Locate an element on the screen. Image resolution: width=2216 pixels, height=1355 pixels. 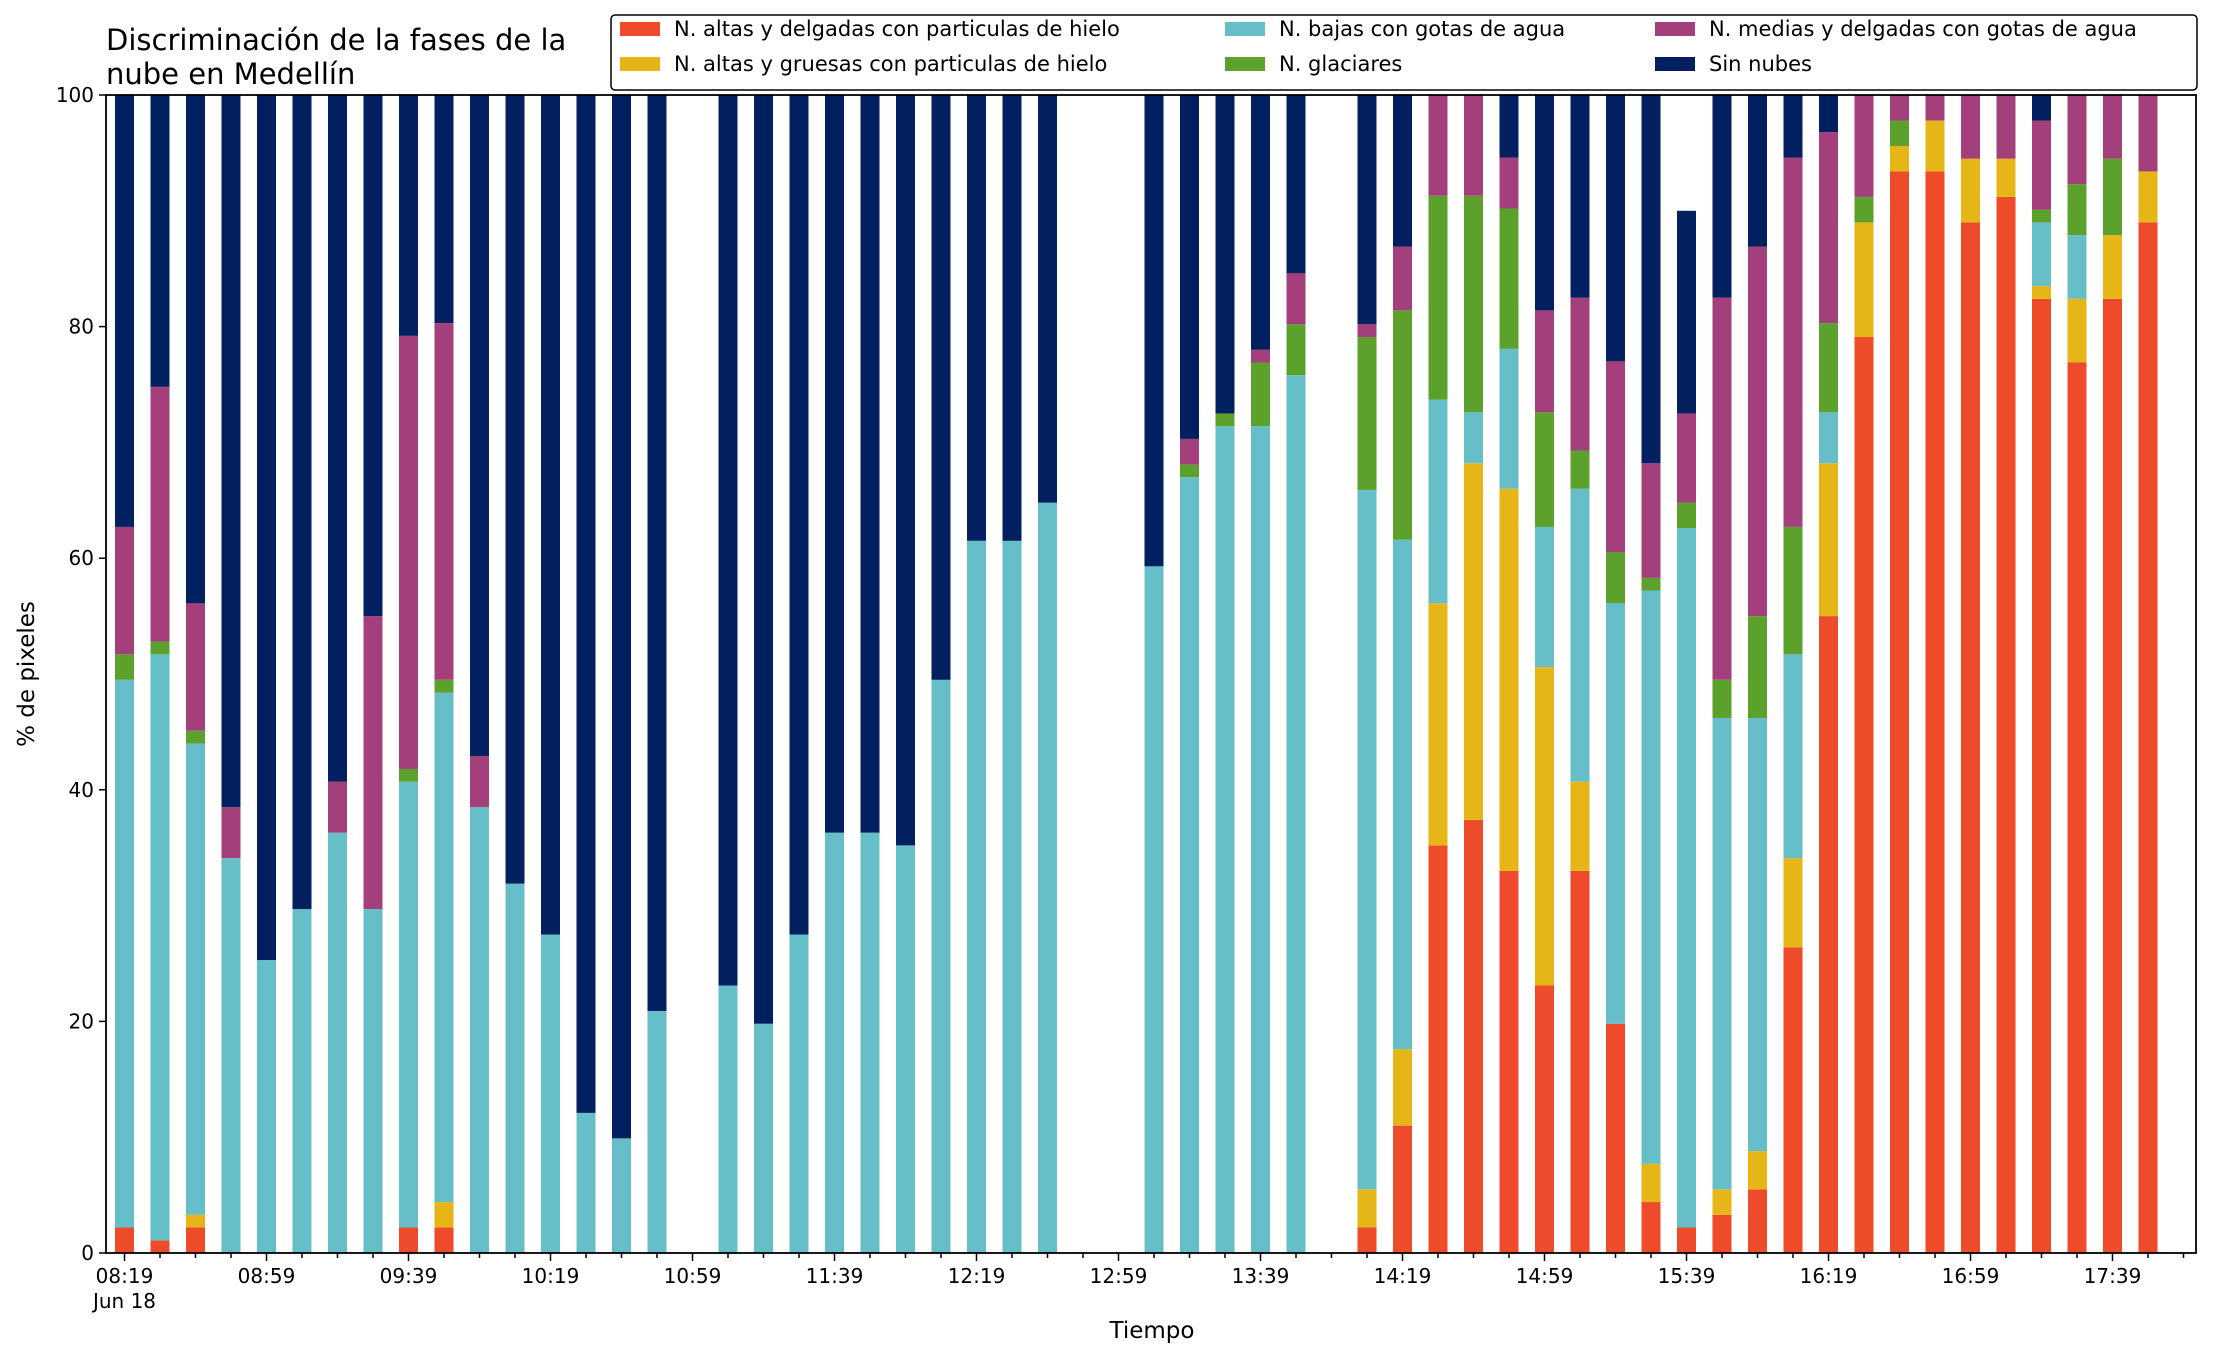
x-tick-label: 11:39 is located at coordinates (835, 1276).